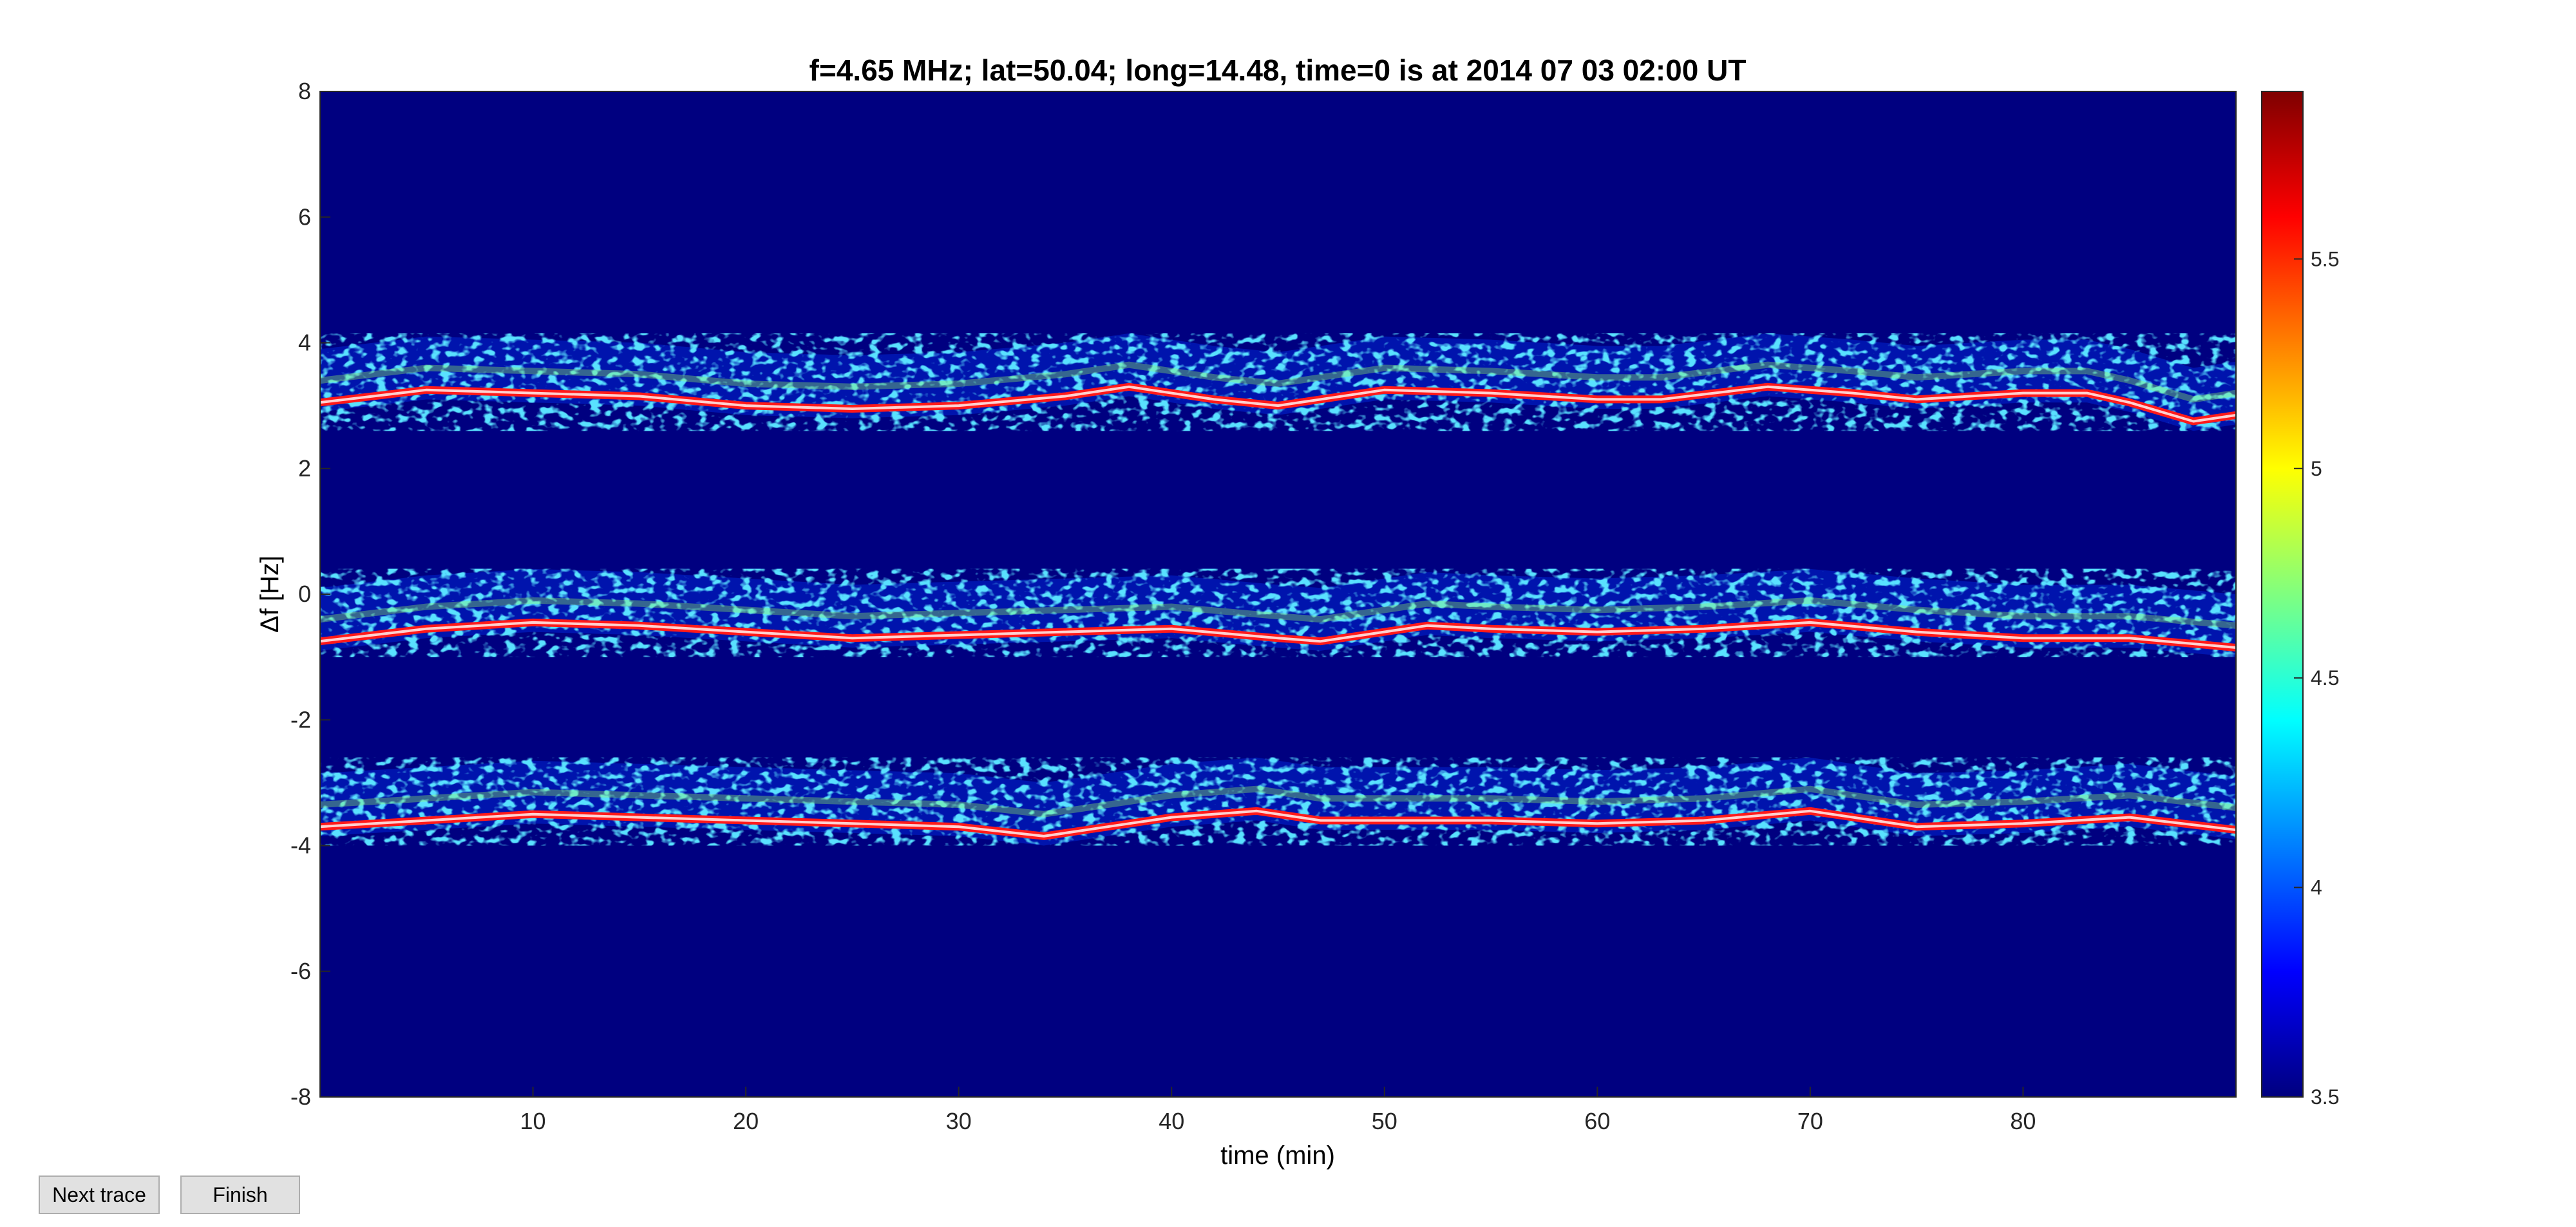  What do you see at coordinates (746, 1121) in the screenshot?
I see `x-tick-label: 20` at bounding box center [746, 1121].